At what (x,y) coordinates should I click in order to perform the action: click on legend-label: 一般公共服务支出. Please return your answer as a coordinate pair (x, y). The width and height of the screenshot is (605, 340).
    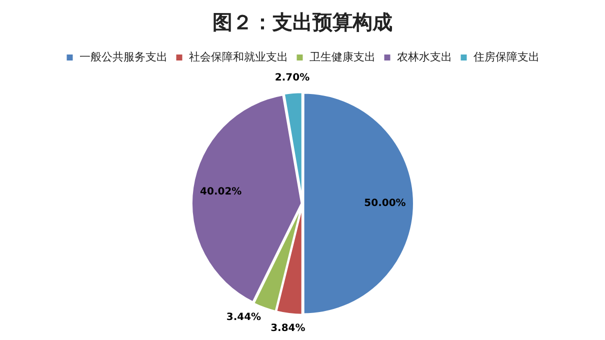
    Looking at the image, I should click on (123, 57).